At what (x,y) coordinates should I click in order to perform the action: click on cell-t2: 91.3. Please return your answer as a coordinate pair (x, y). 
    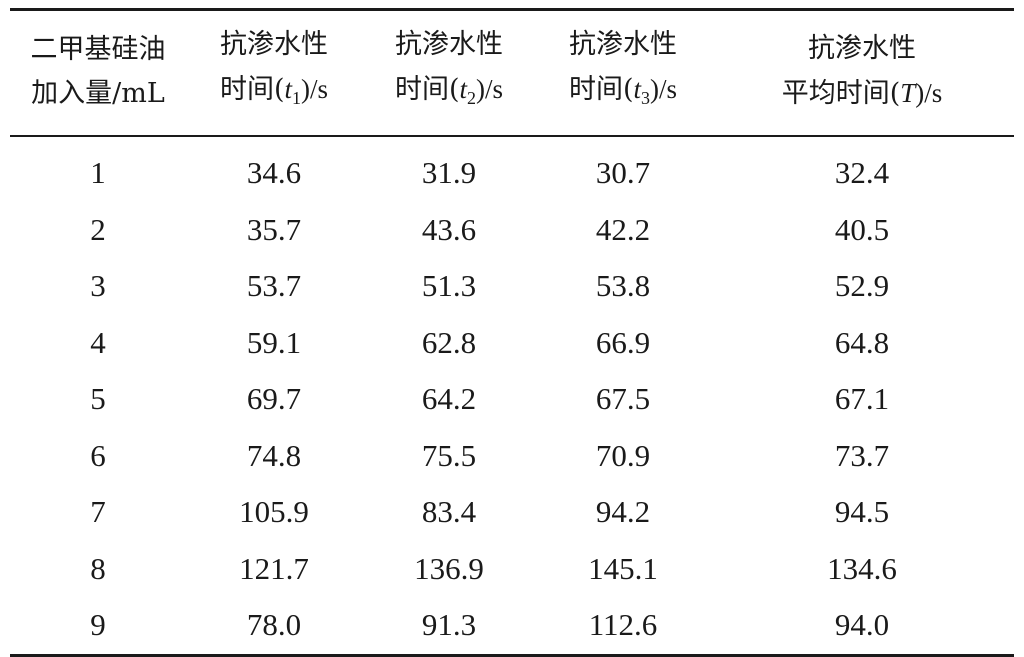
    Looking at the image, I should click on (449, 625).